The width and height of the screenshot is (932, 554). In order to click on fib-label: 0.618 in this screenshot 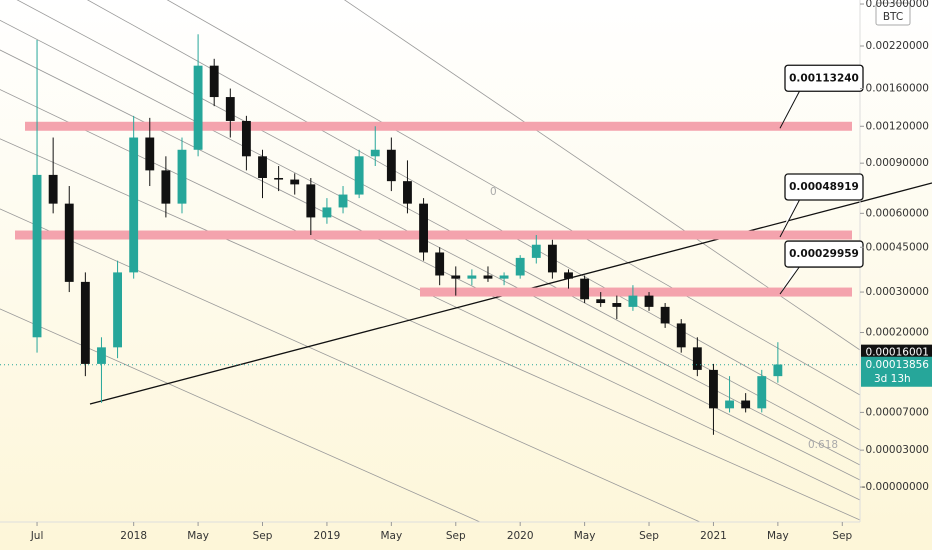, I will do `click(823, 445)`.